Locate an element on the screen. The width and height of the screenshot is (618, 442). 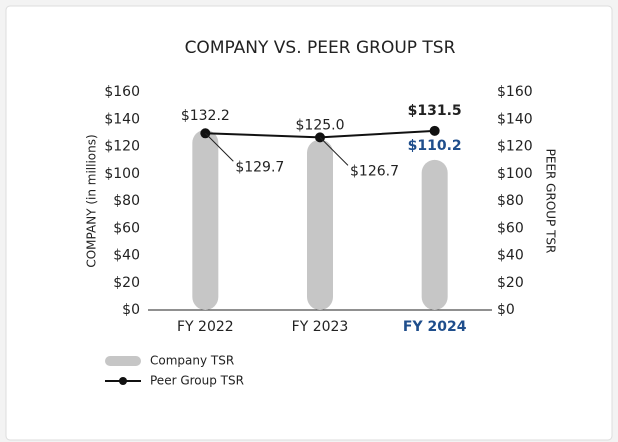
y-axis-title: COMPANY (in millions) is located at coordinates (92, 200).